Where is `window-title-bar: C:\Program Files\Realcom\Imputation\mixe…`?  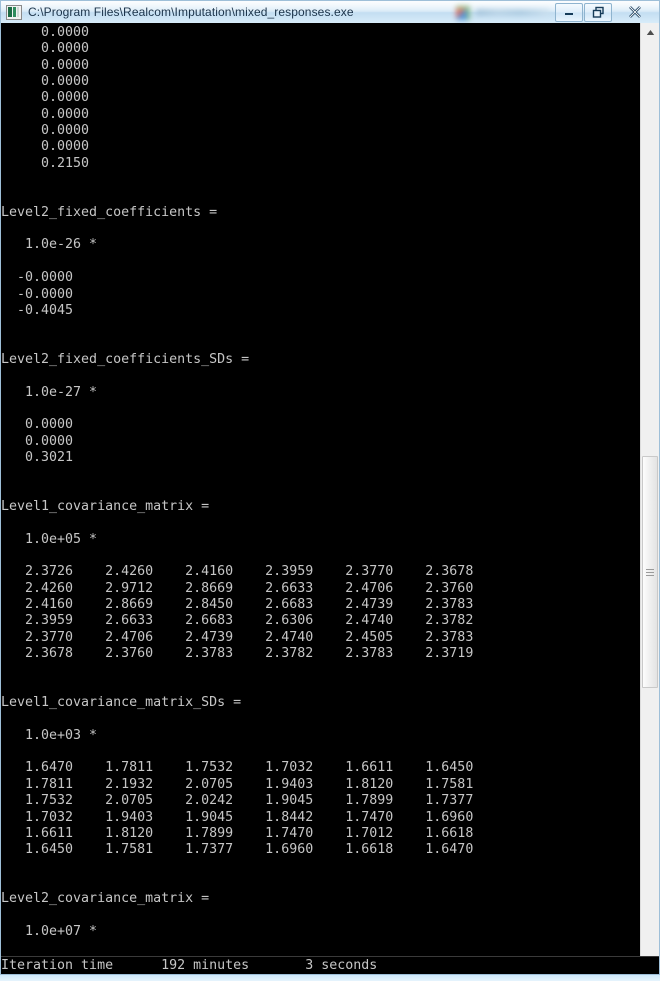
window-title-bar: C:\Program Files\Realcom\Imputation\mixe… is located at coordinates (330, 11).